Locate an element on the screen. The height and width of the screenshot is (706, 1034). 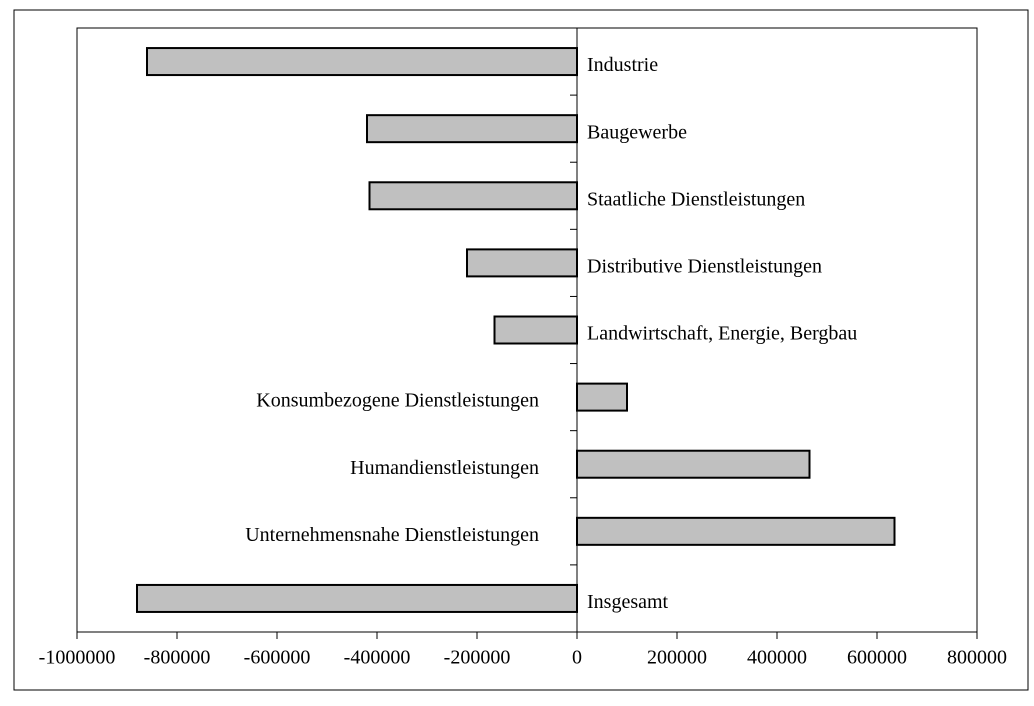
x-tick-label: 200000 is located at coordinates (677, 658).